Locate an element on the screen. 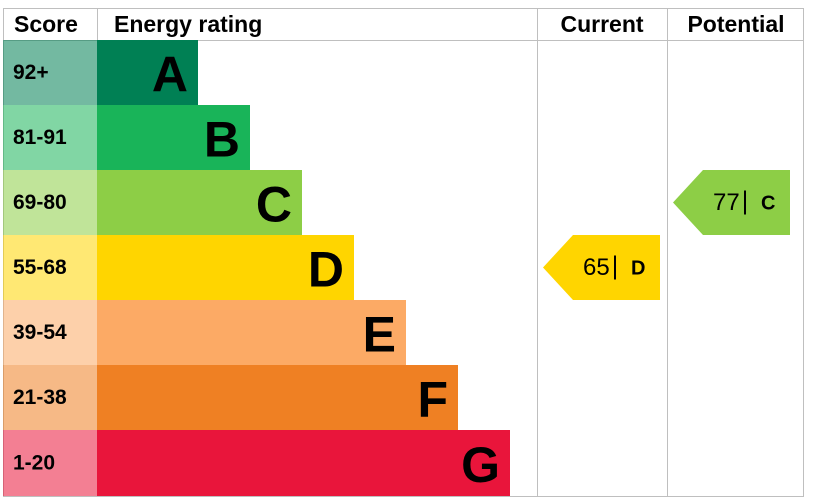  potential-arrow is located at coordinates (731, 202).